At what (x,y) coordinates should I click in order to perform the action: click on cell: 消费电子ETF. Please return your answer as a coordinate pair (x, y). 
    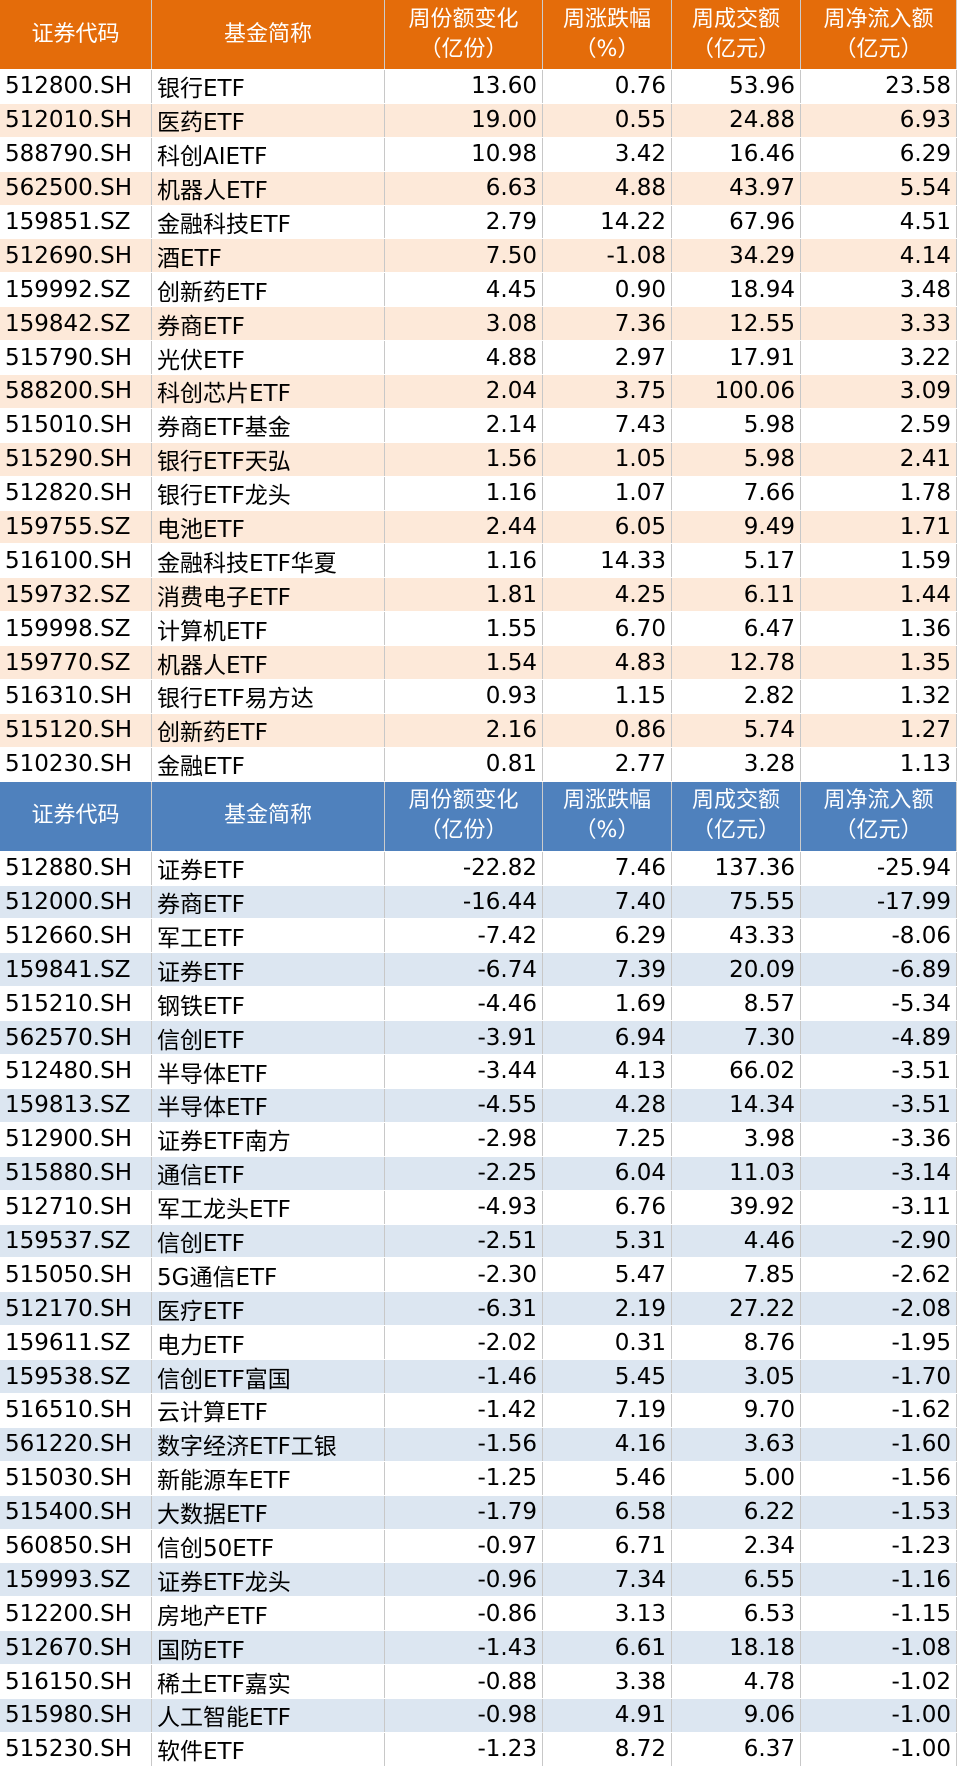
    Looking at the image, I should click on (268, 595).